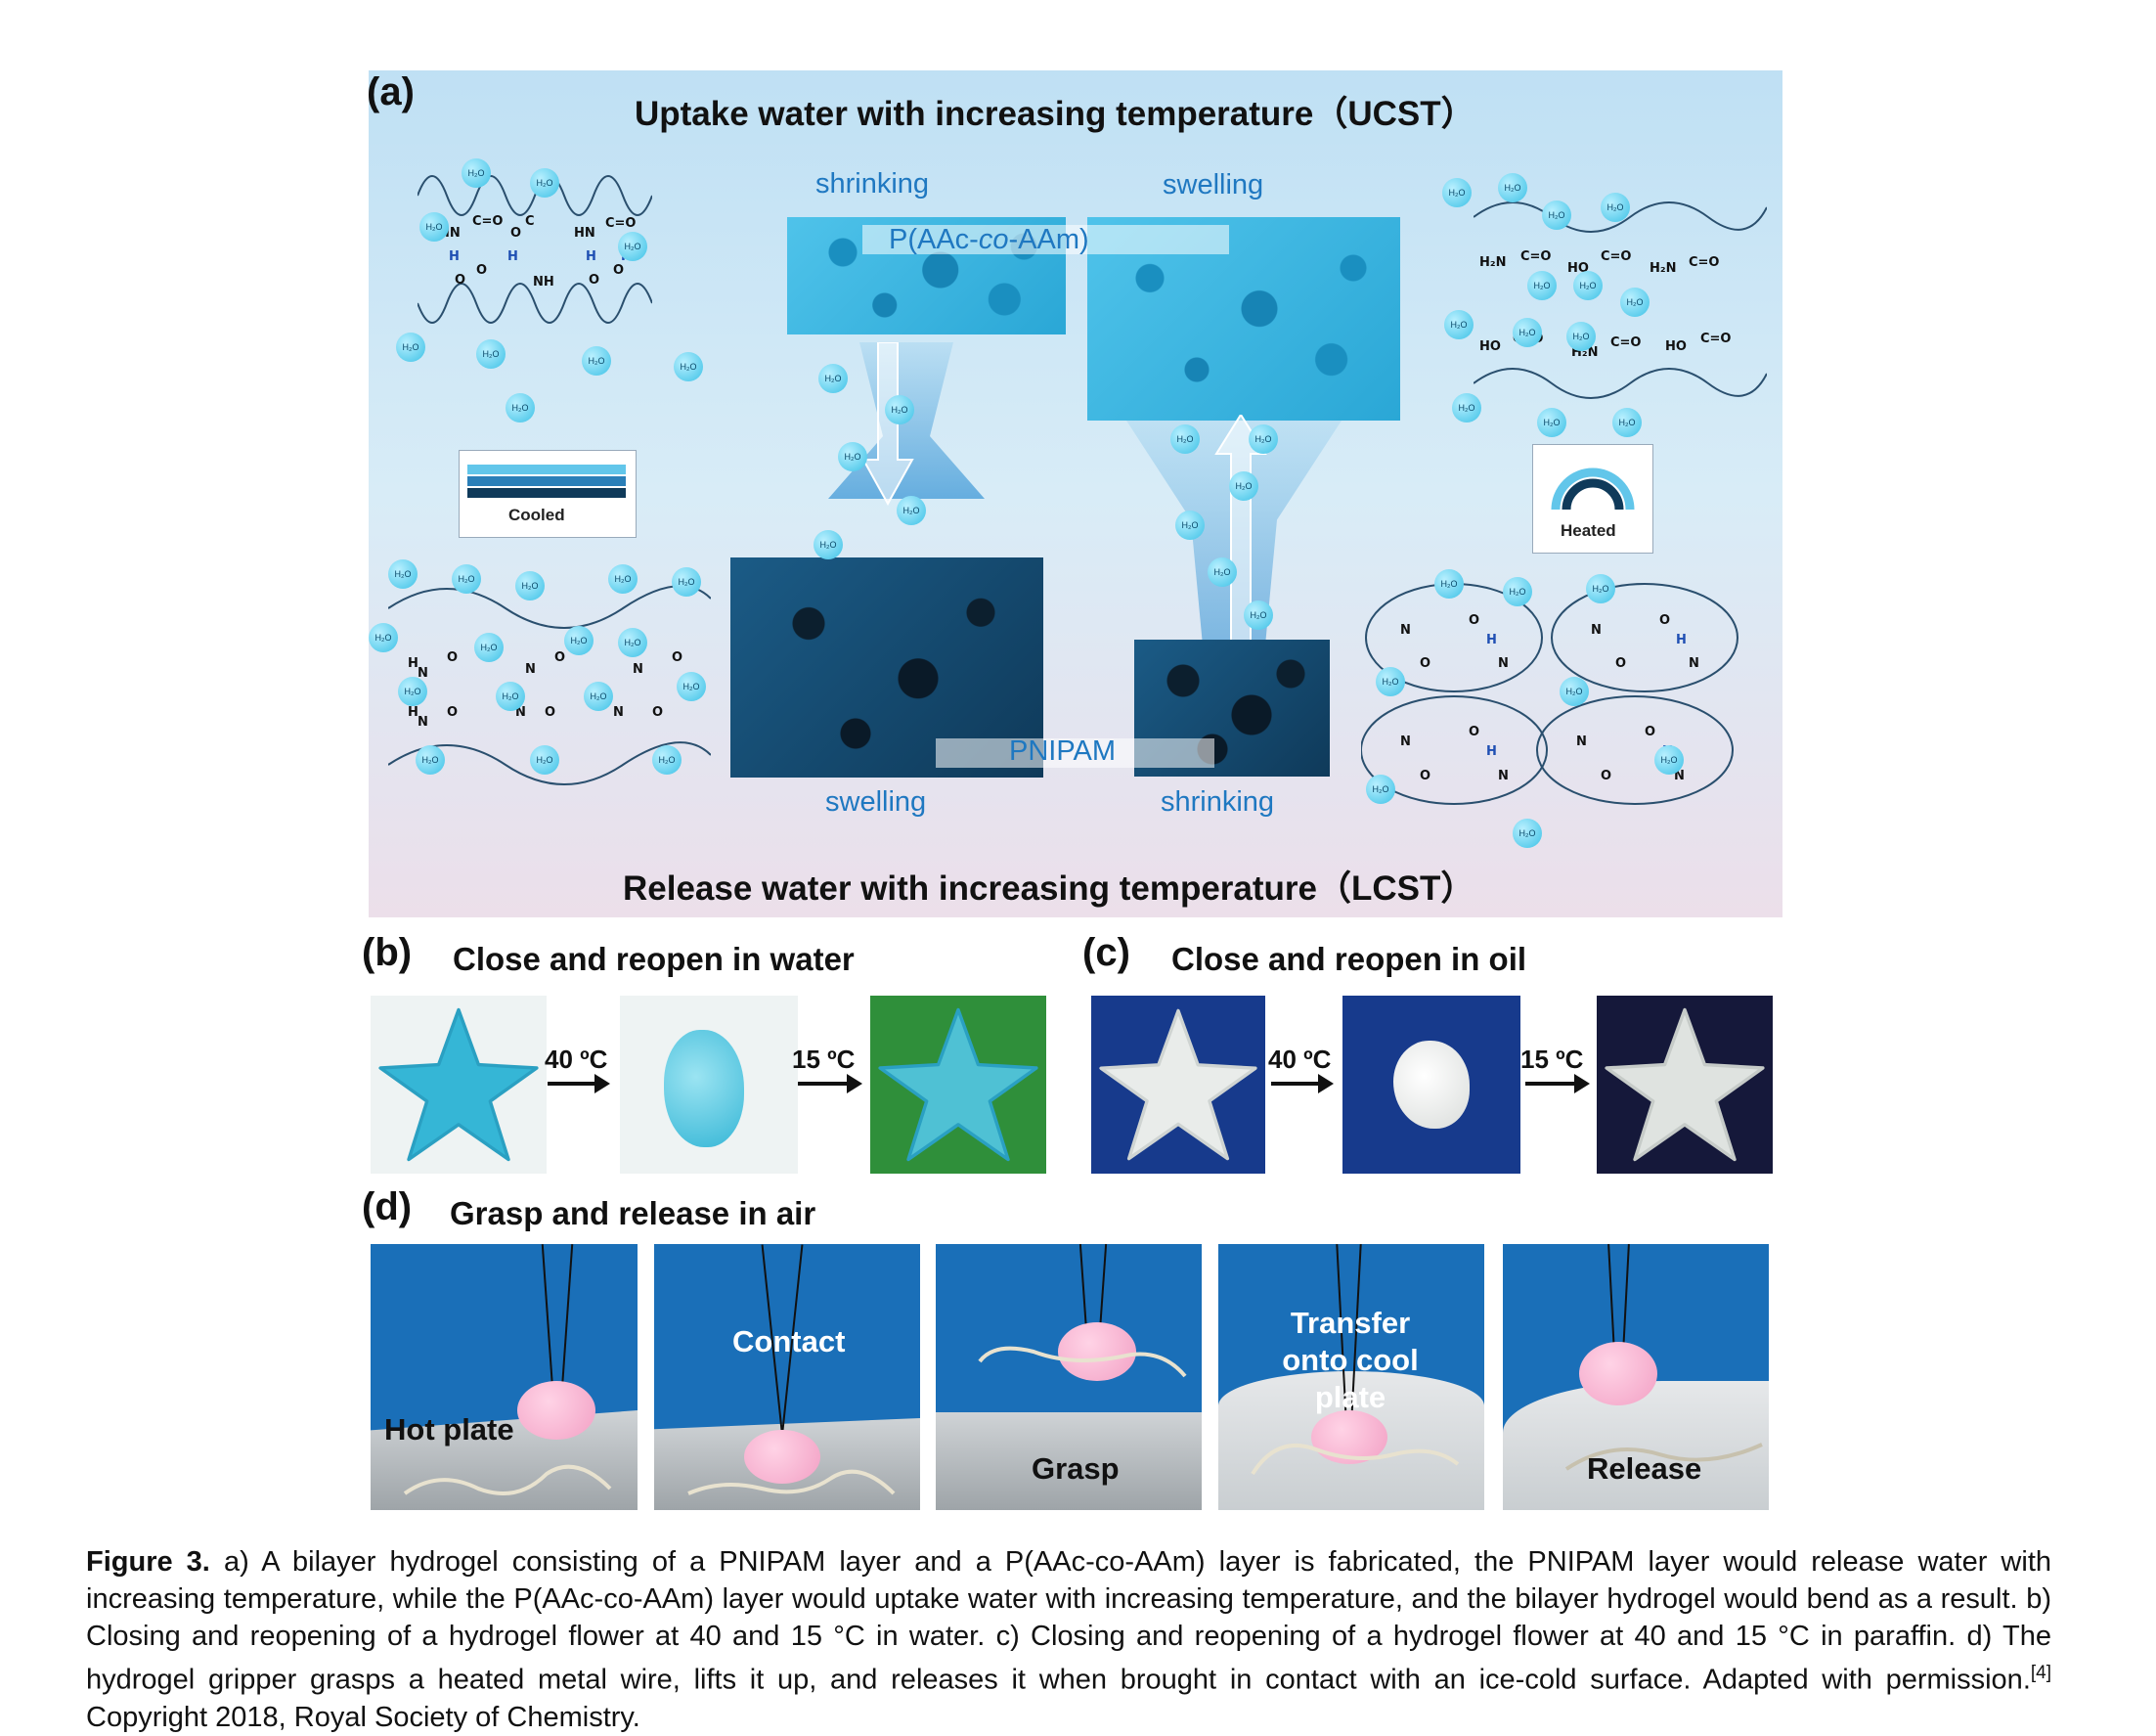 The image size is (2156, 1736). Describe the element at coordinates (1351, 1377) in the screenshot. I see `photo-gripper-transfer: Transfer onto cool plate` at that location.